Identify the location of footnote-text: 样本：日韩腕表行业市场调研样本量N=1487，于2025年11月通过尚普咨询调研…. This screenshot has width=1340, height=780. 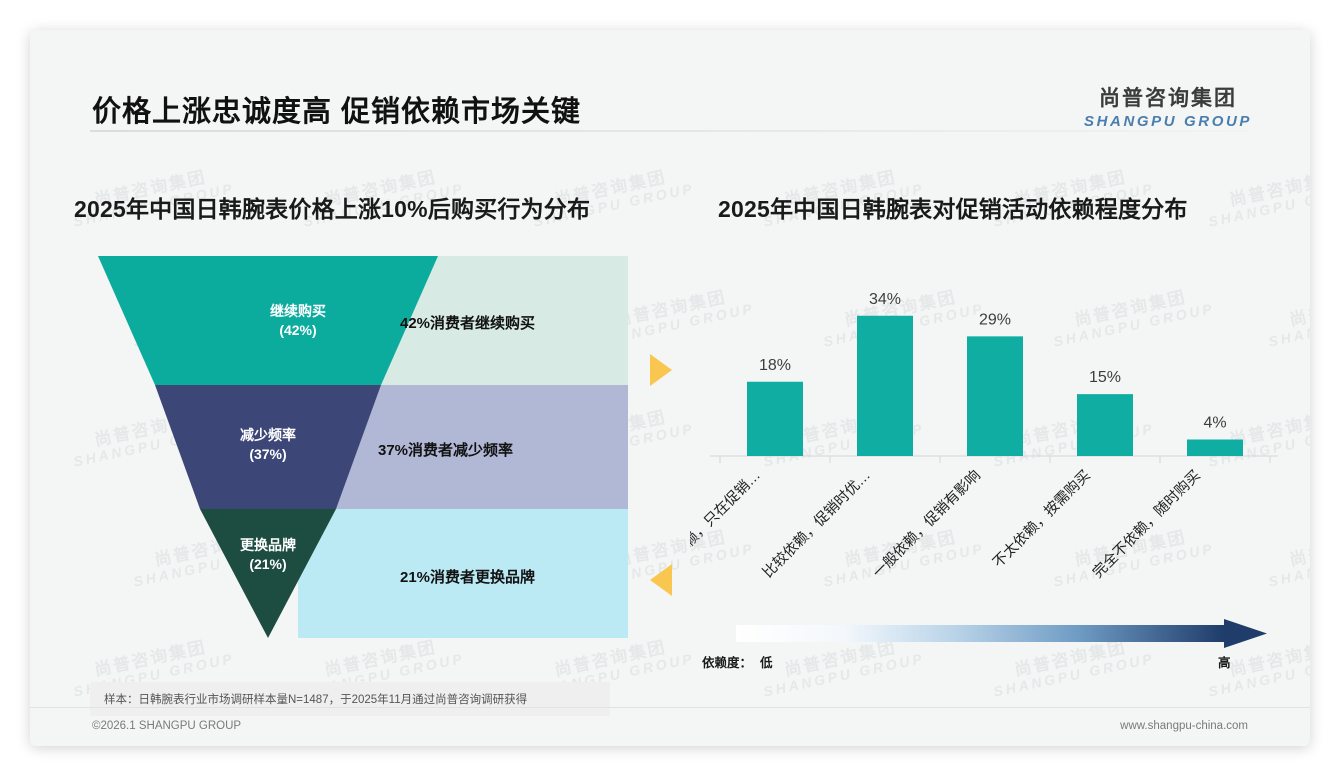
(316, 700).